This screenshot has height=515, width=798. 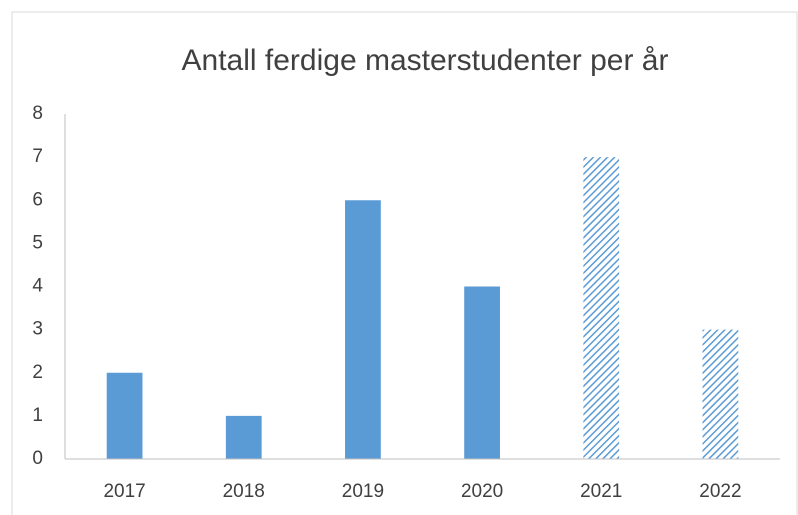 I want to click on y-tick-label: 6, so click(x=37, y=199).